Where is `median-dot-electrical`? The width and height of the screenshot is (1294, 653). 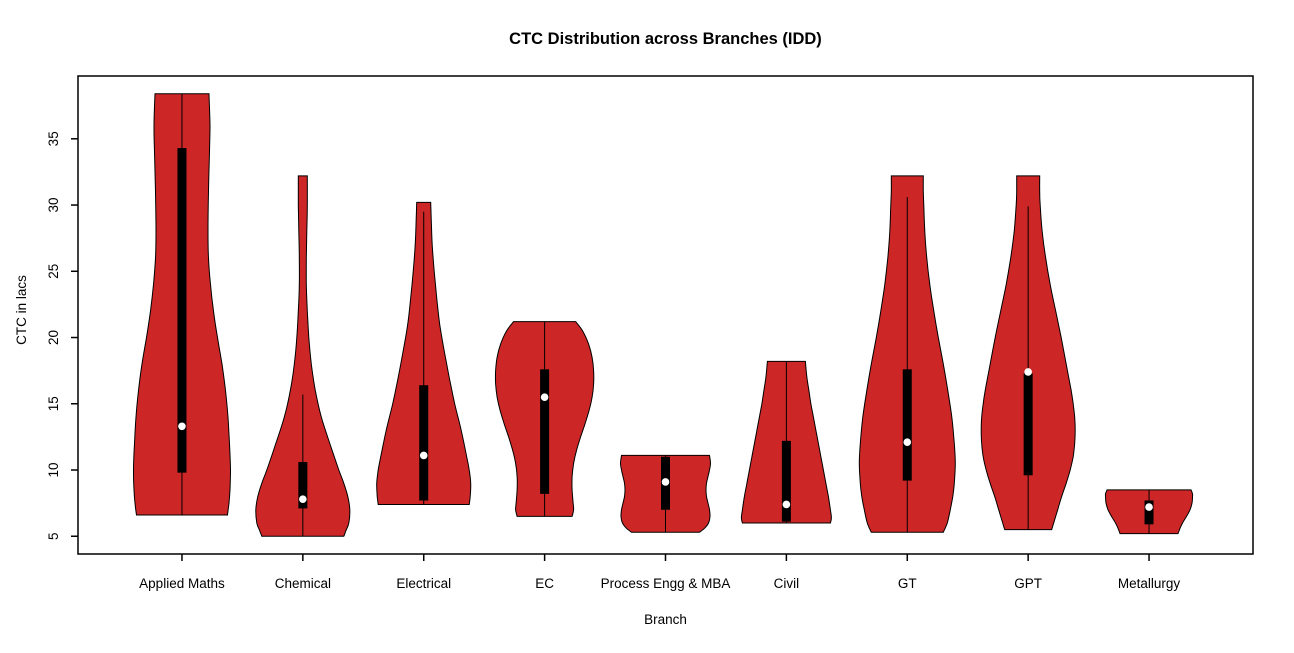
median-dot-electrical is located at coordinates (423, 455).